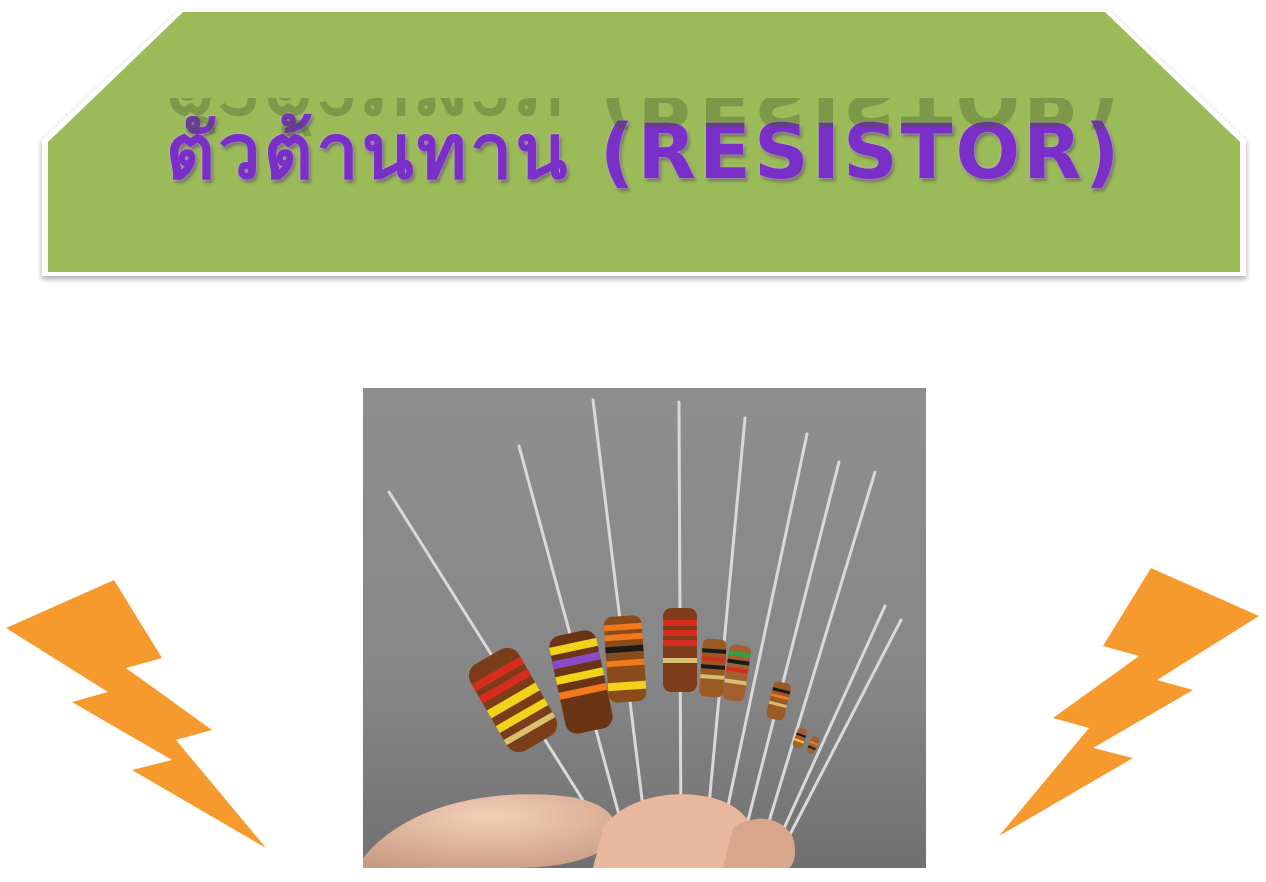 Image resolution: width=1266 pixels, height=882 pixels. Describe the element at coordinates (644, 151) in the screenshot. I see `slide-title: ตัวต้านทาน (RESISTOR)` at that location.